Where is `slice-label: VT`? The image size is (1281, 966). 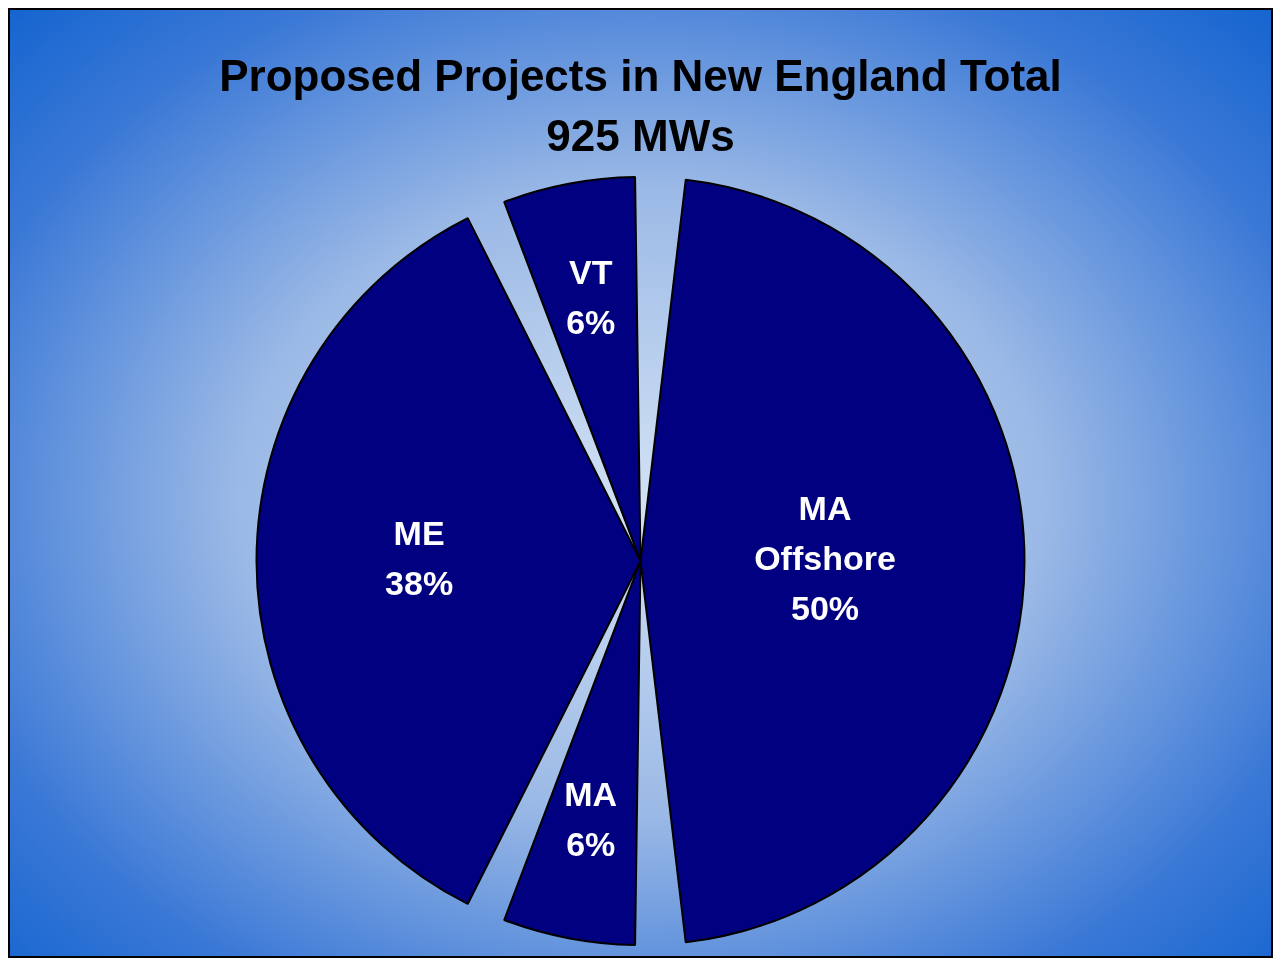
slice-label: VT is located at coordinates (590, 272).